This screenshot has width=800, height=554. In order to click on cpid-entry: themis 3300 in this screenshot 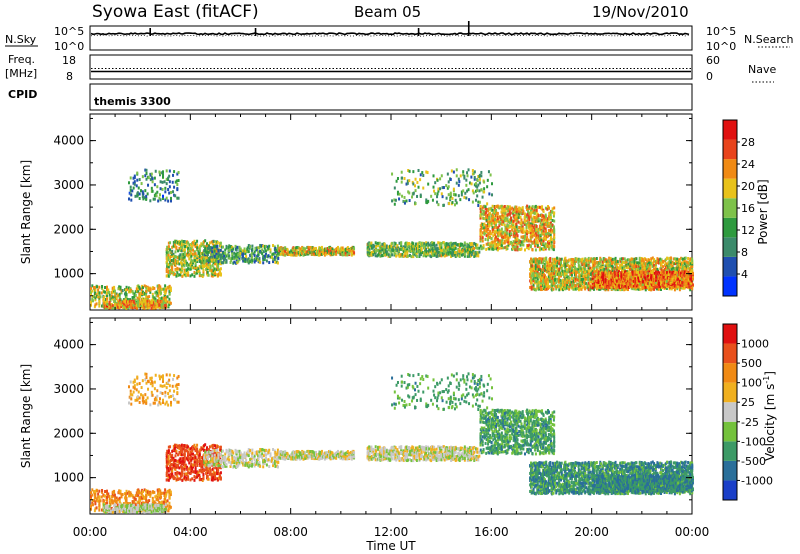, I will do `click(132, 101)`.